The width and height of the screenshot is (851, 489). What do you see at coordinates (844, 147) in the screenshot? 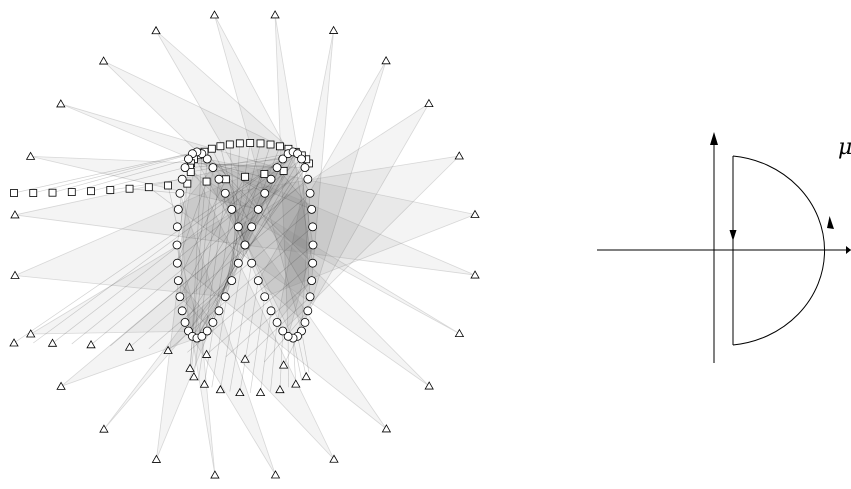
I see `contour-label: μ` at bounding box center [844, 147].